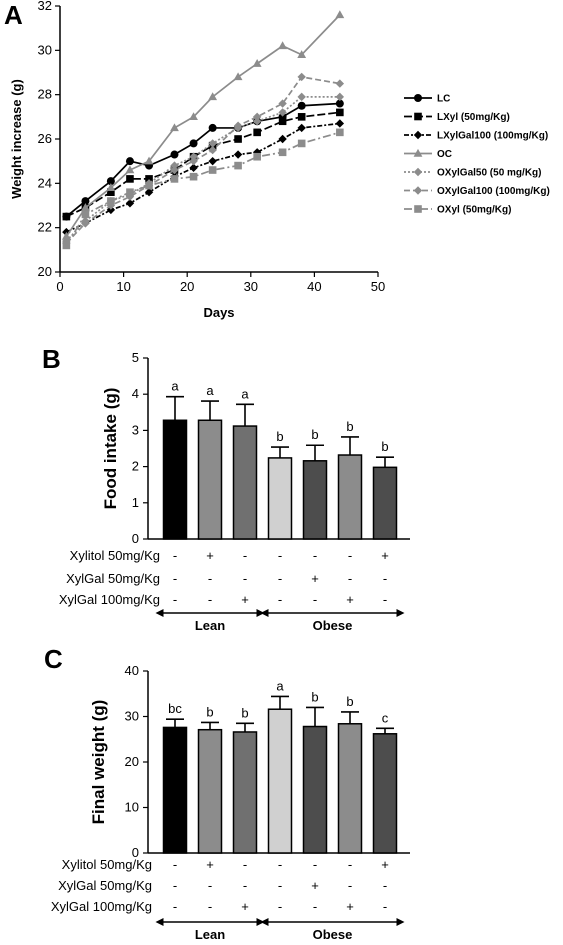 This screenshot has height=945, width=563. I want to click on bar-6: c, so click(385, 782).